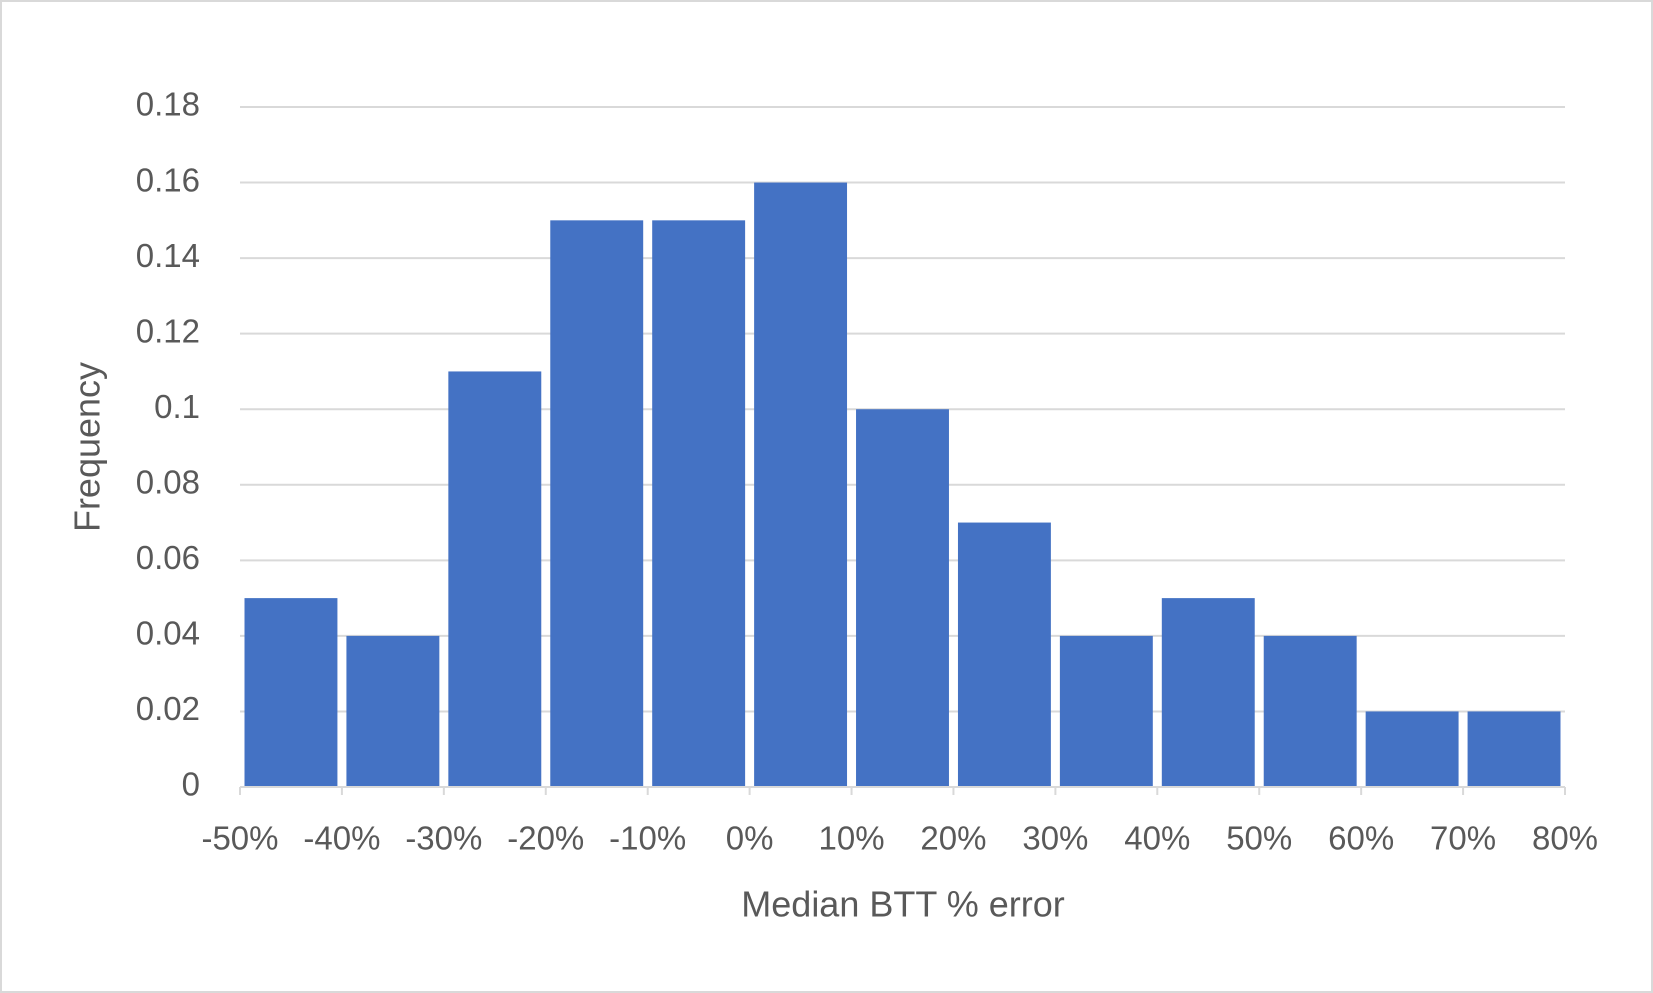 The image size is (1653, 993). I want to click on x-tick-label: 70%, so click(1463, 838).